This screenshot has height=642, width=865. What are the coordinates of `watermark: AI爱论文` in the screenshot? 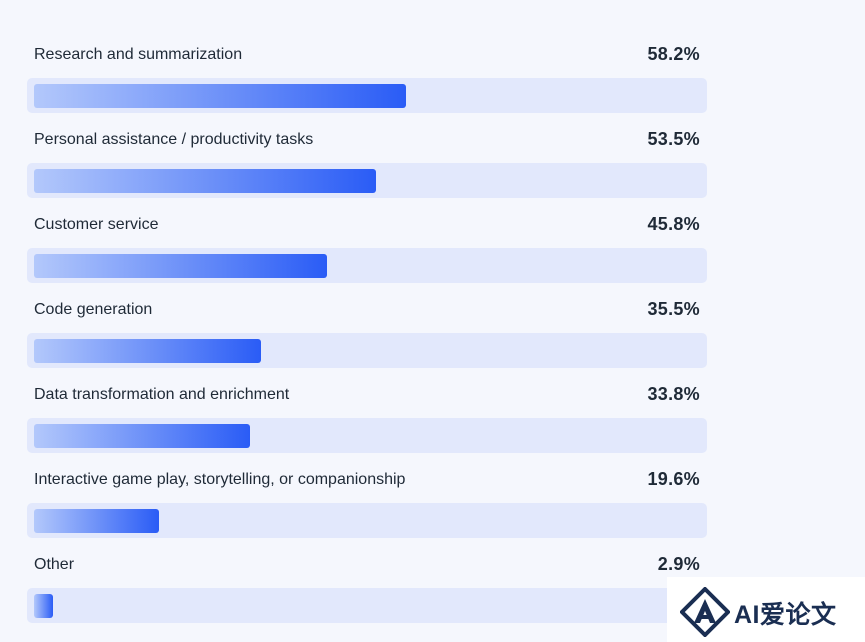 It's located at (766, 609).